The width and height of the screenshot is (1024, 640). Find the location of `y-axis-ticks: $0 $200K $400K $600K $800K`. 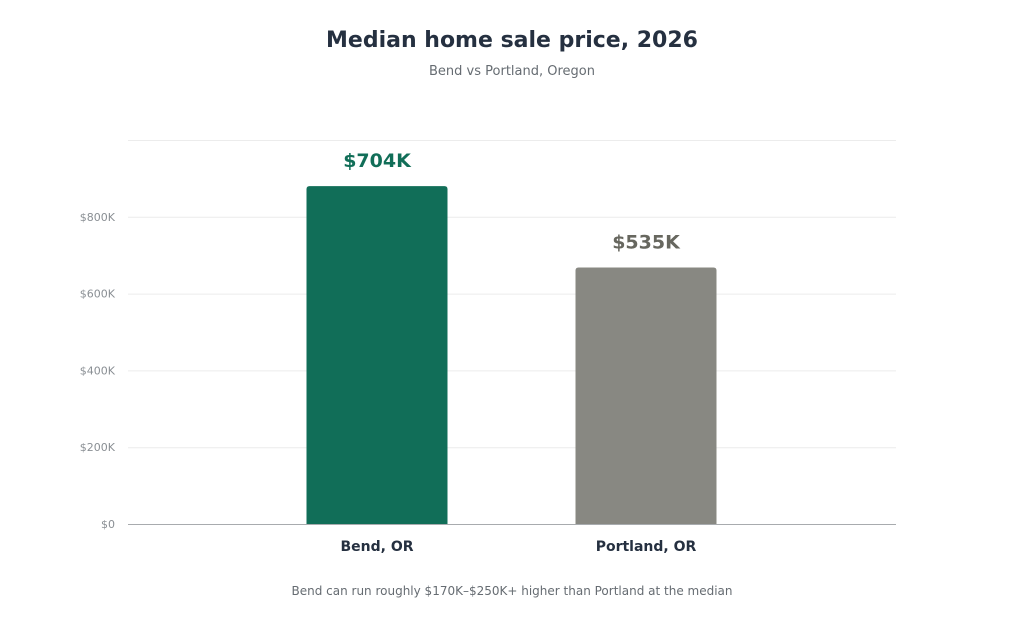

y-axis-ticks: $0 $200K $400K $600K $800K is located at coordinates (98, 371).